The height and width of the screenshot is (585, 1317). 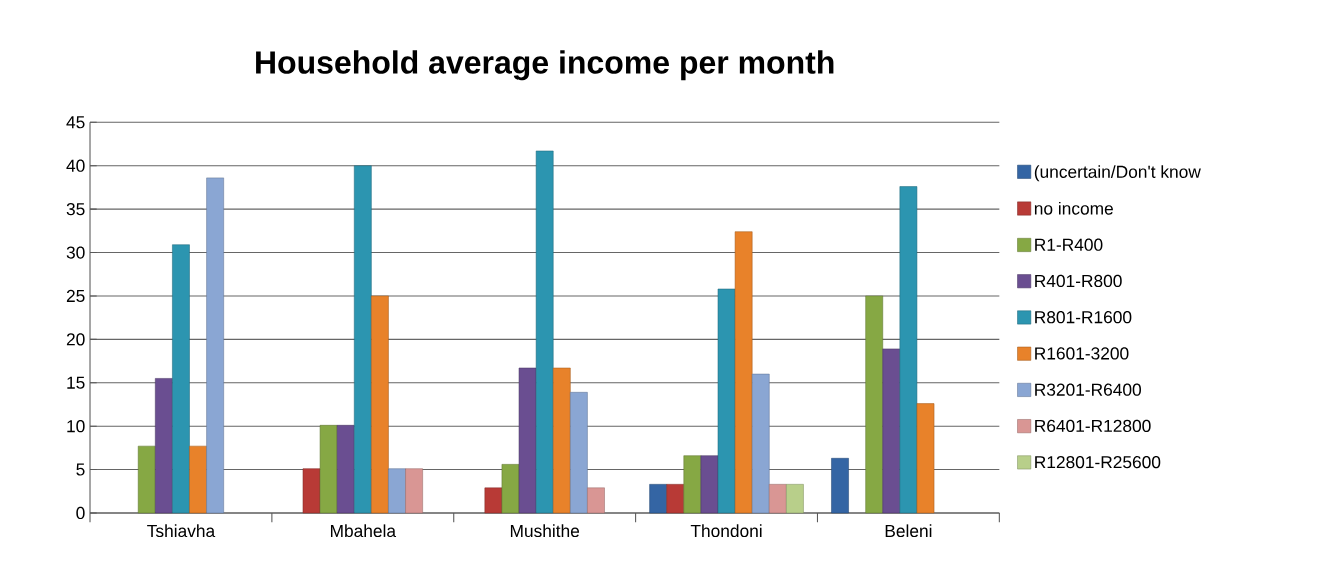 I want to click on y-tick-label: 5, so click(x=80, y=469).